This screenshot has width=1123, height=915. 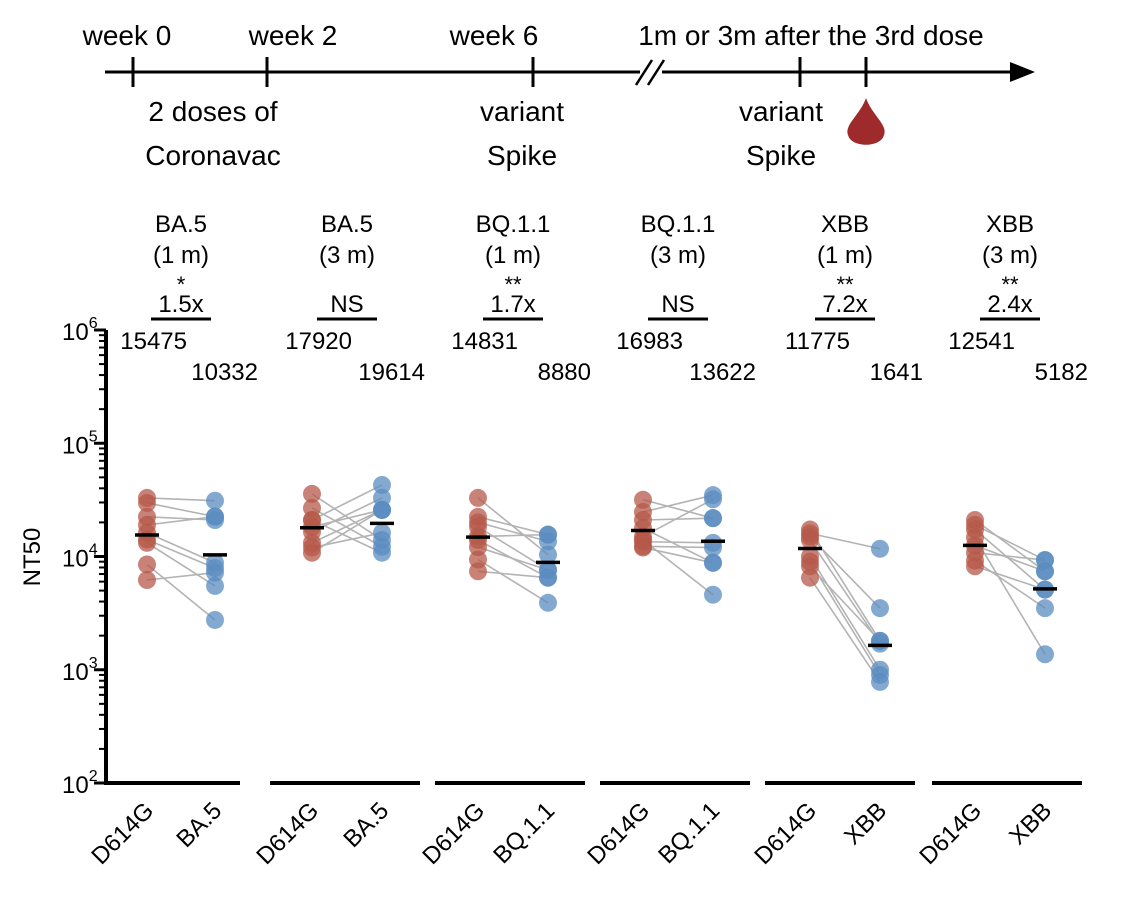 What do you see at coordinates (689, 833) in the screenshot?
I see `x-tick-label: BQ.1.1` at bounding box center [689, 833].